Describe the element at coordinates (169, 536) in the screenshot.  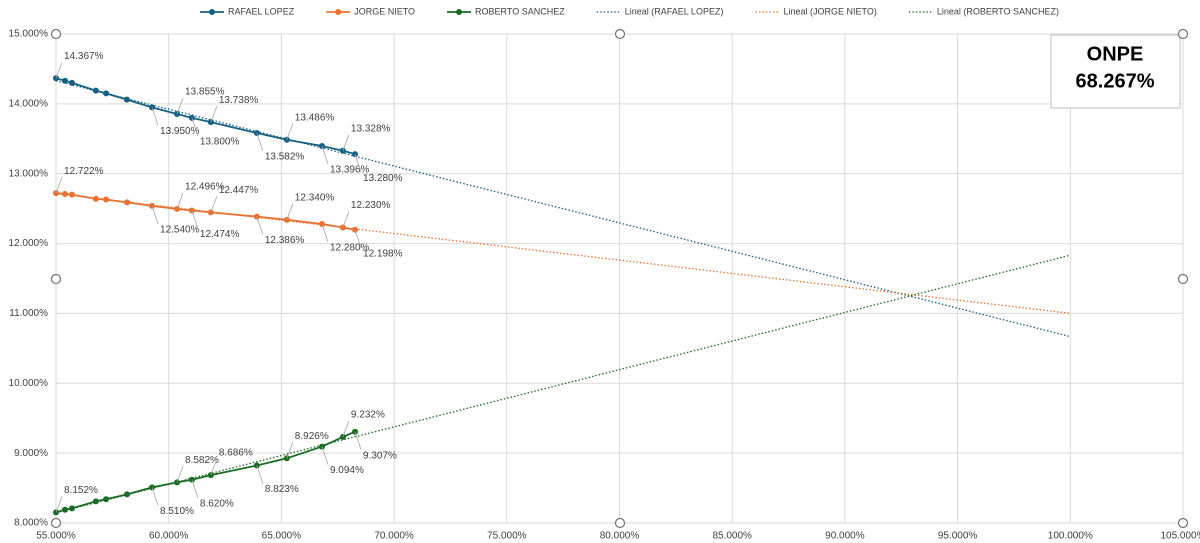
I see `x-tick-label: 60.000%` at that location.